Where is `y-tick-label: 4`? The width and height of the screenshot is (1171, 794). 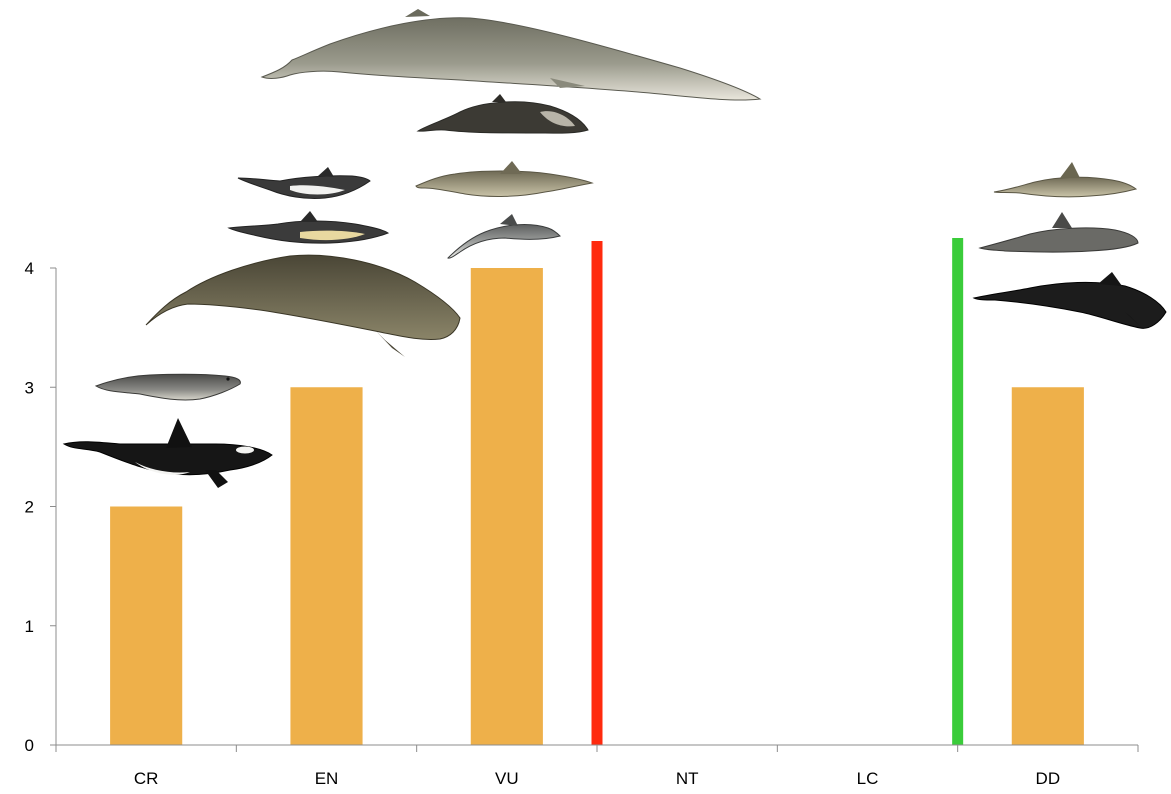 y-tick-label: 4 is located at coordinates (29, 268).